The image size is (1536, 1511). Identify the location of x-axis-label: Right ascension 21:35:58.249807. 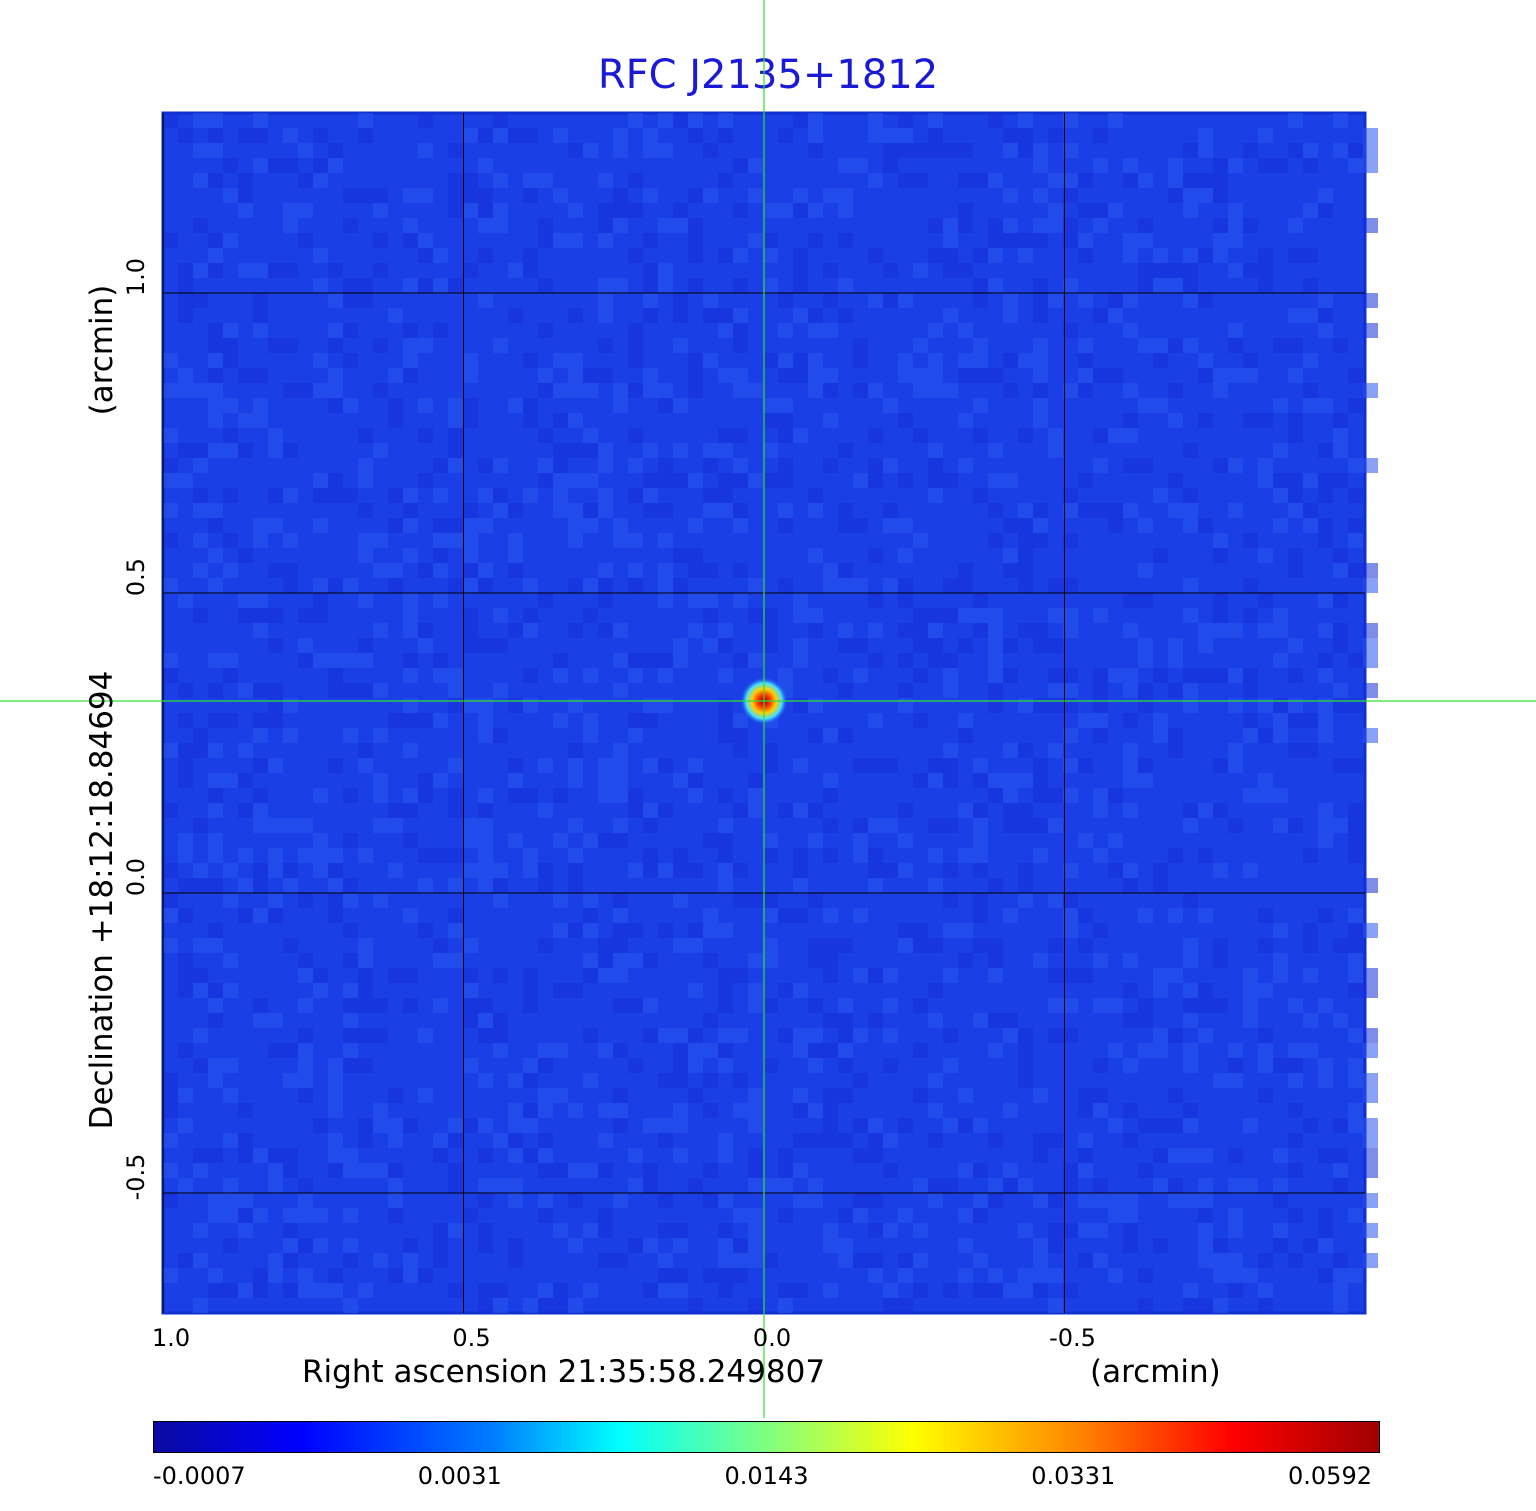
(564, 1372).